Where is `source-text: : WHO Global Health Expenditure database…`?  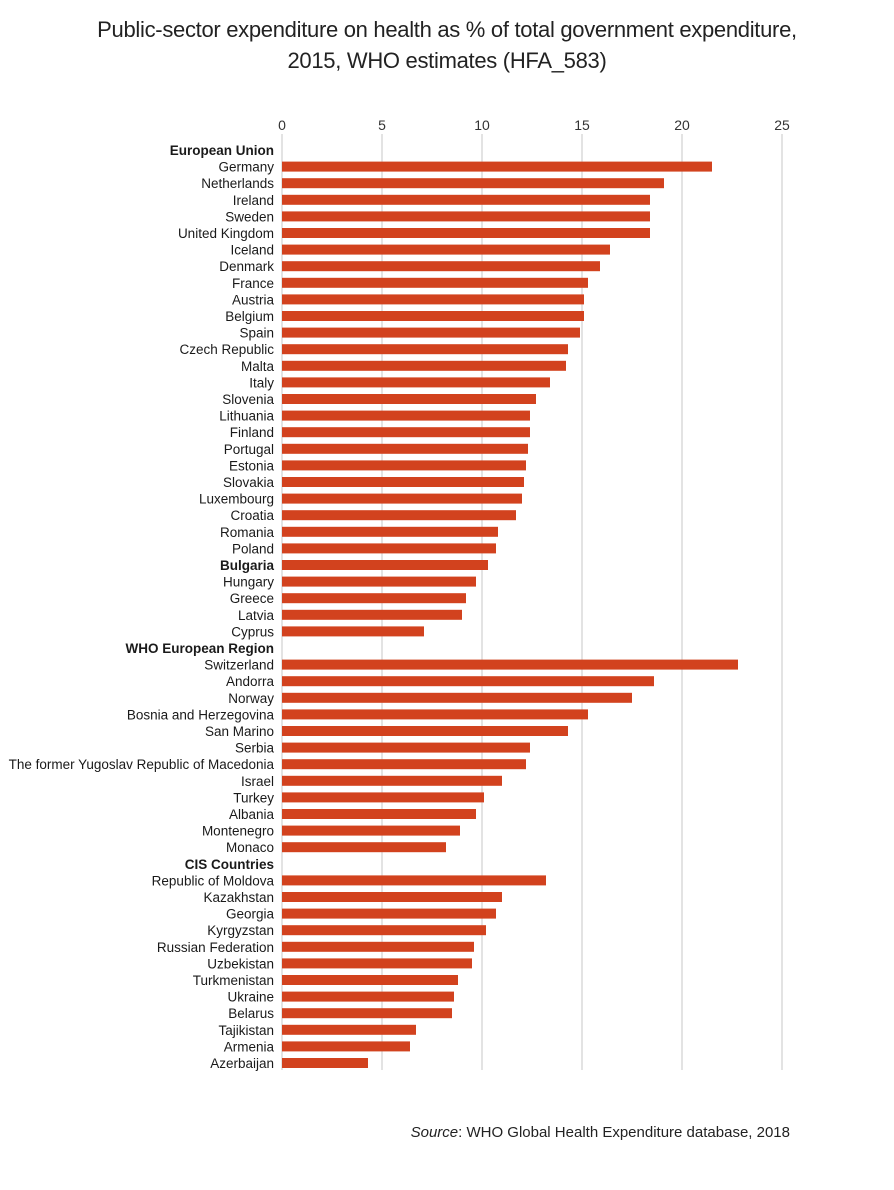 source-text: : WHO Global Health Expenditure database… is located at coordinates (624, 1132).